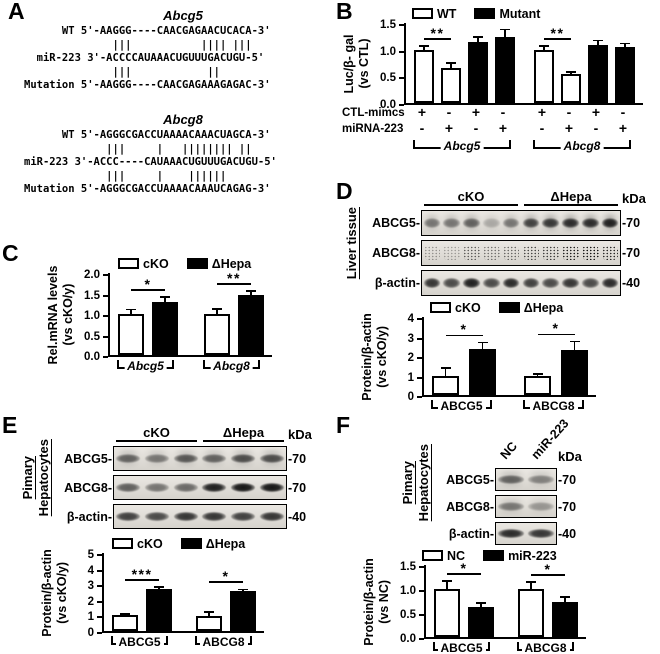 Image resolution: width=660 pixels, height=654 pixels. I want to click on x-condition-value: +, so click(476, 112).